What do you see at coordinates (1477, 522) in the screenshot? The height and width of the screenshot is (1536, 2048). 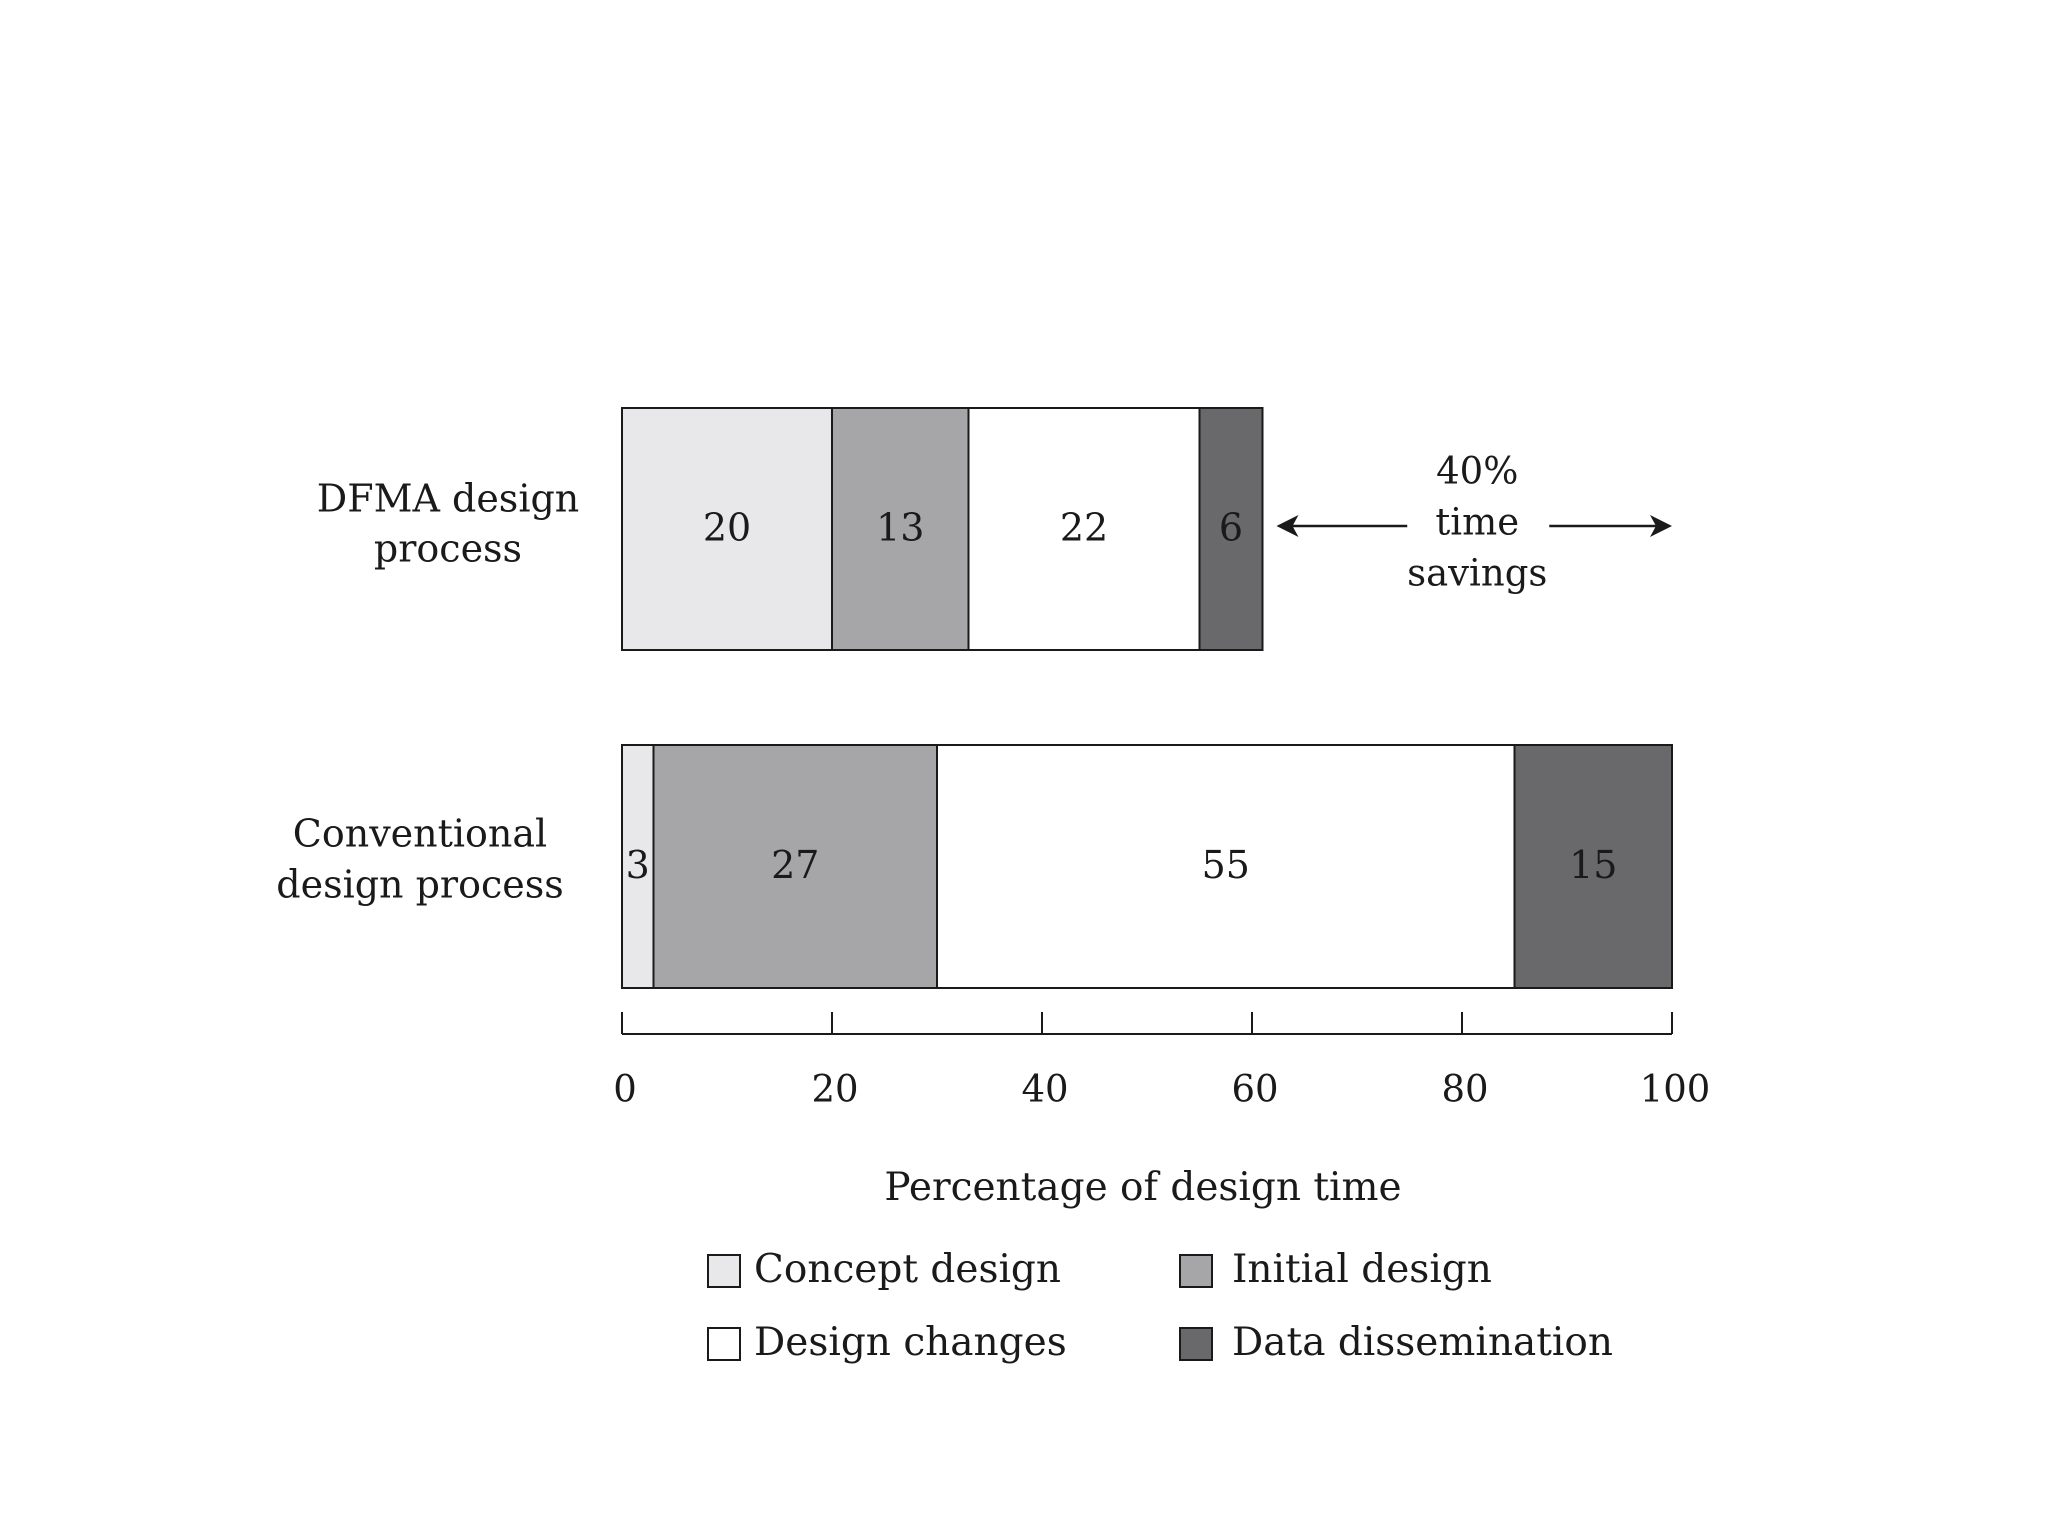 I see `annotation-text: time` at bounding box center [1477, 522].